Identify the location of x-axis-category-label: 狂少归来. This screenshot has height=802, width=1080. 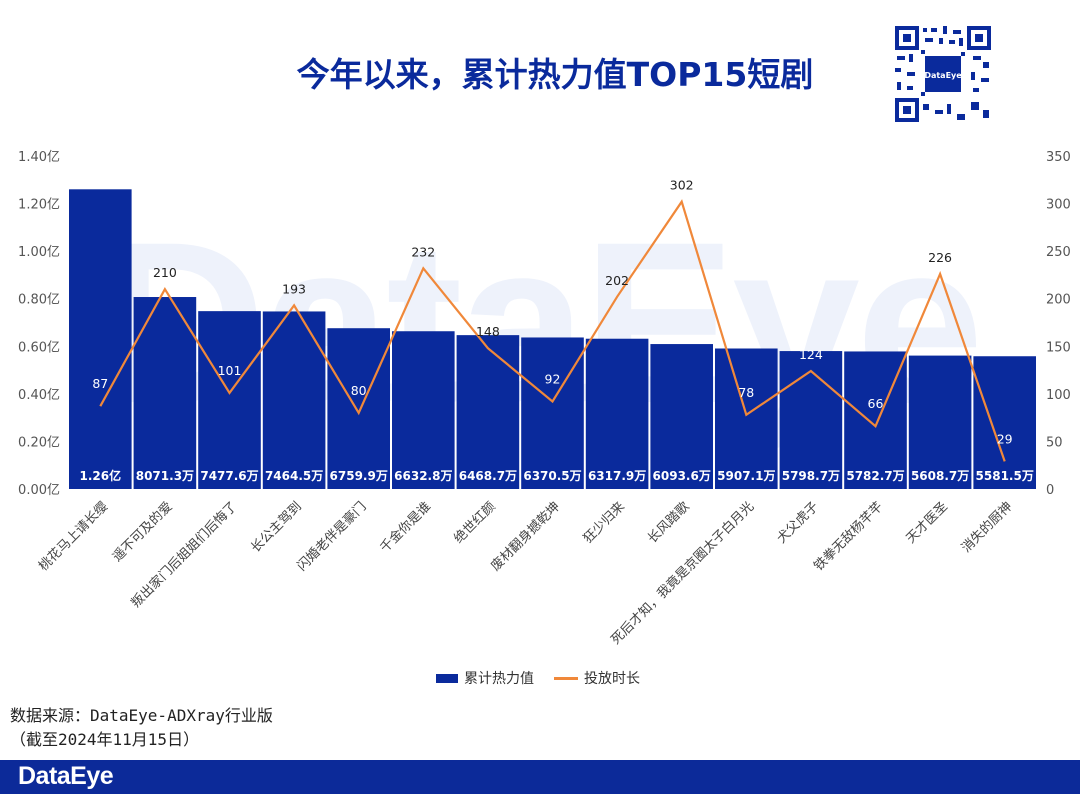
(604, 522).